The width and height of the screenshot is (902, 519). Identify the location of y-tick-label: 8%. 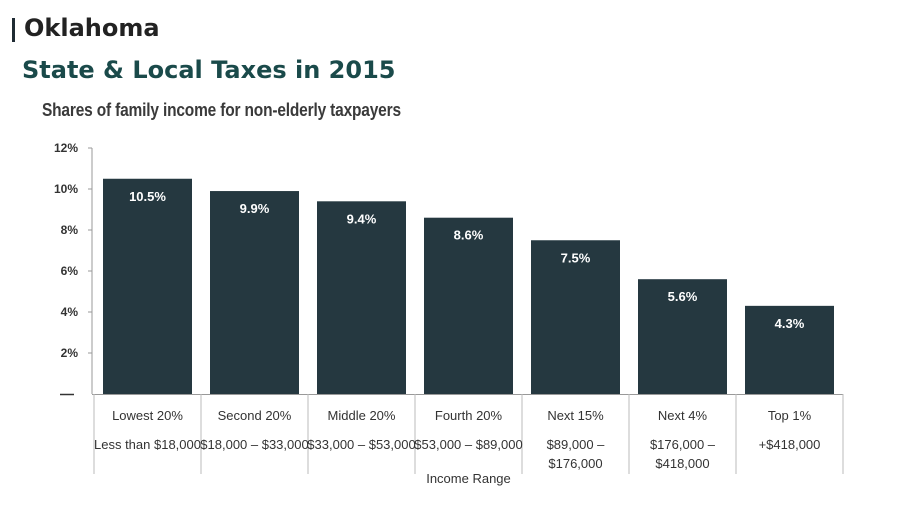
(70, 230).